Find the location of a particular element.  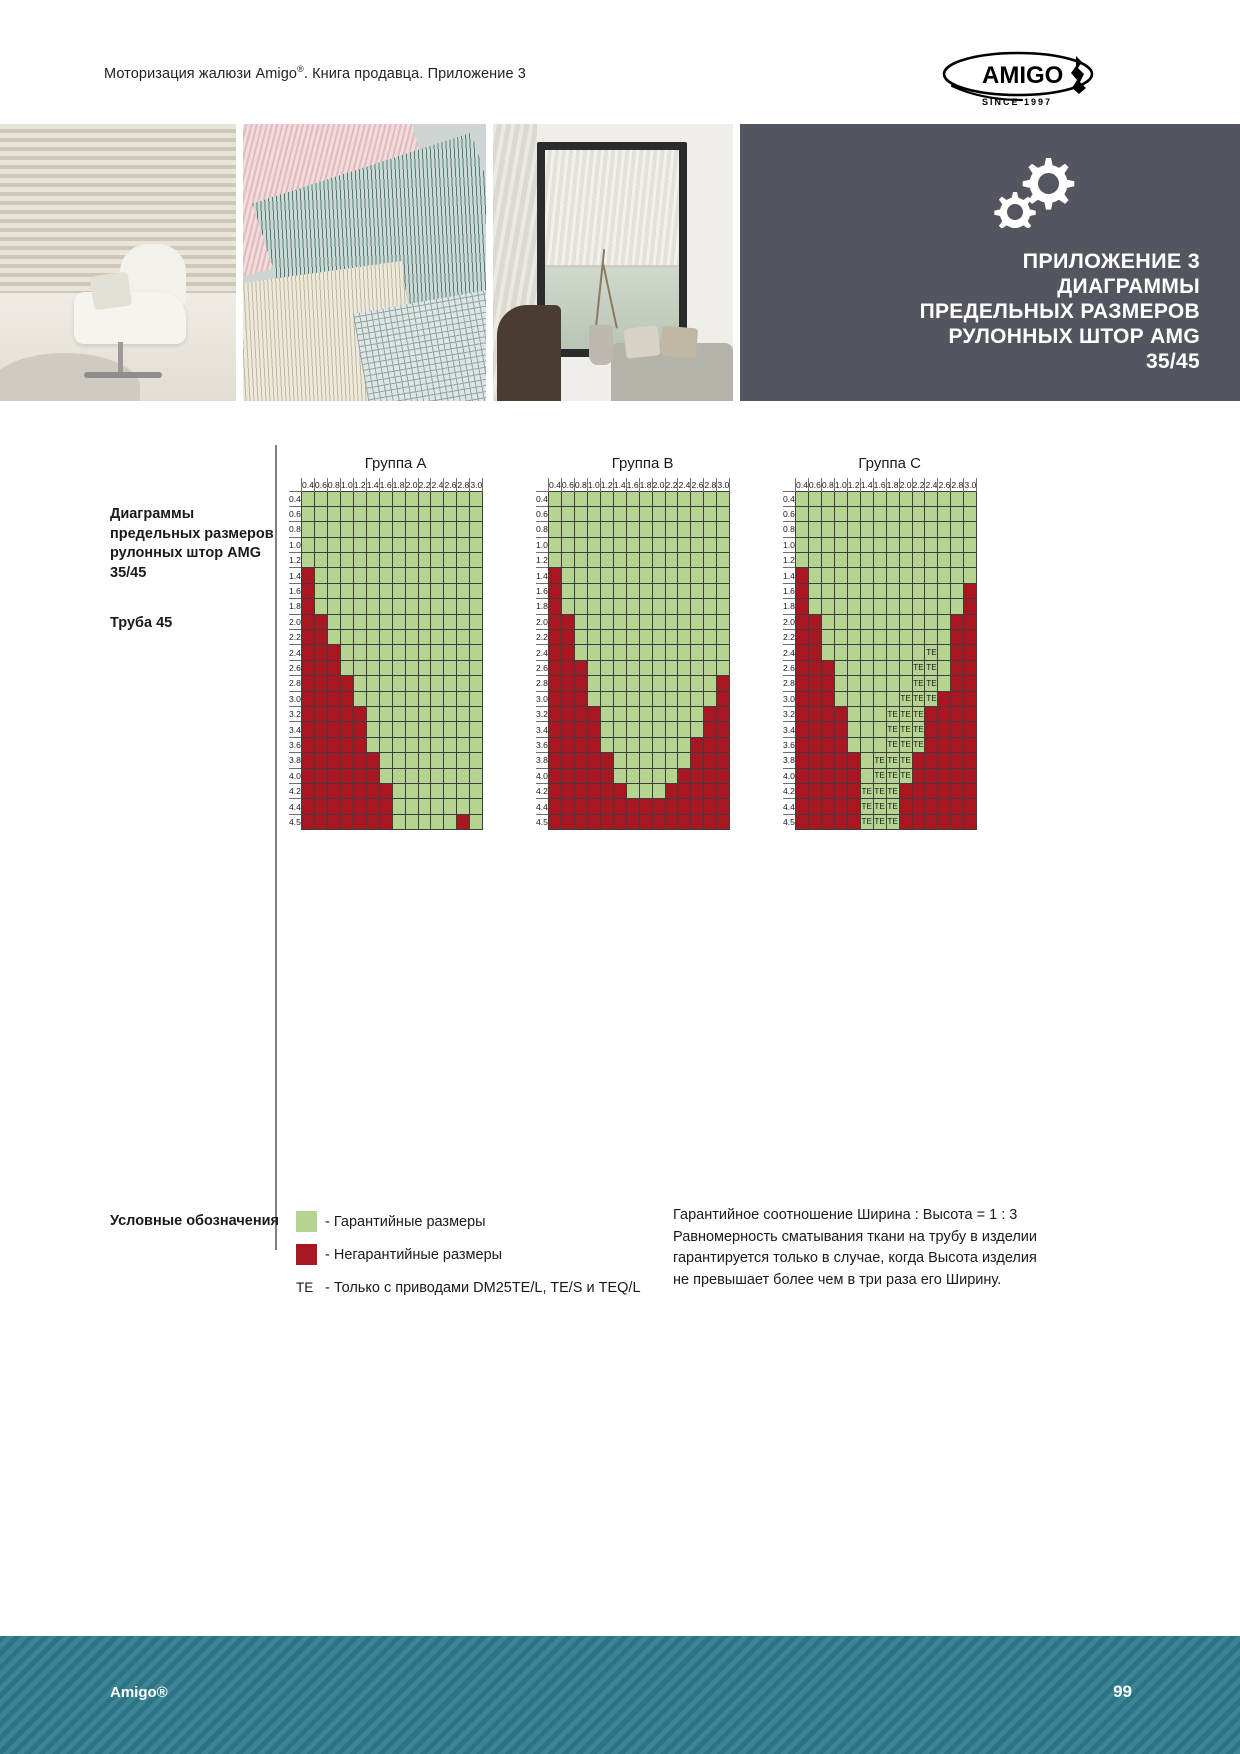

grid-row-header: 3.4 is located at coordinates (295, 729).